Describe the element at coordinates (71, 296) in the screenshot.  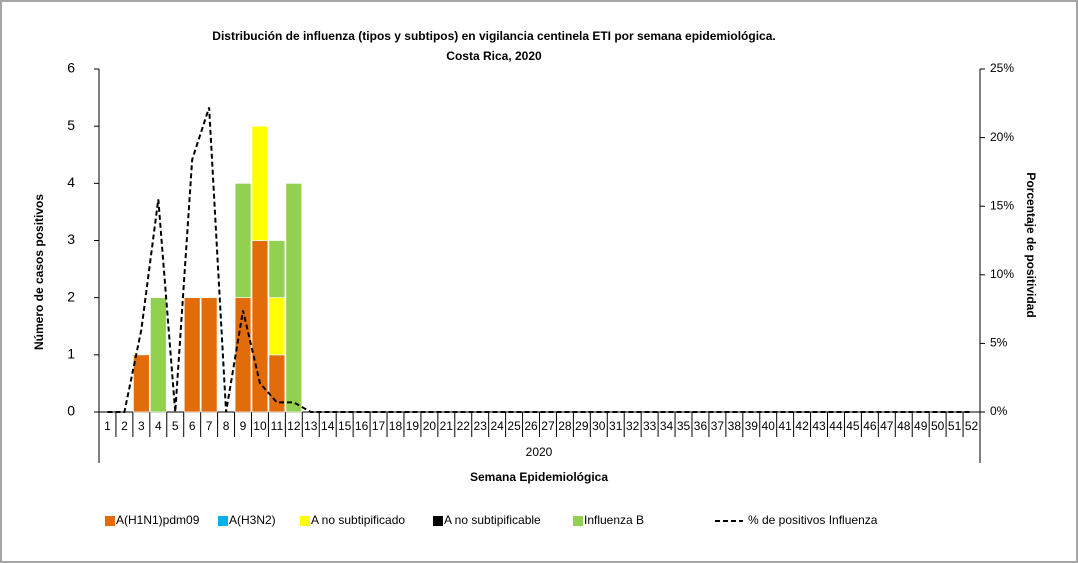
I see `y-tick-label: 2` at that location.